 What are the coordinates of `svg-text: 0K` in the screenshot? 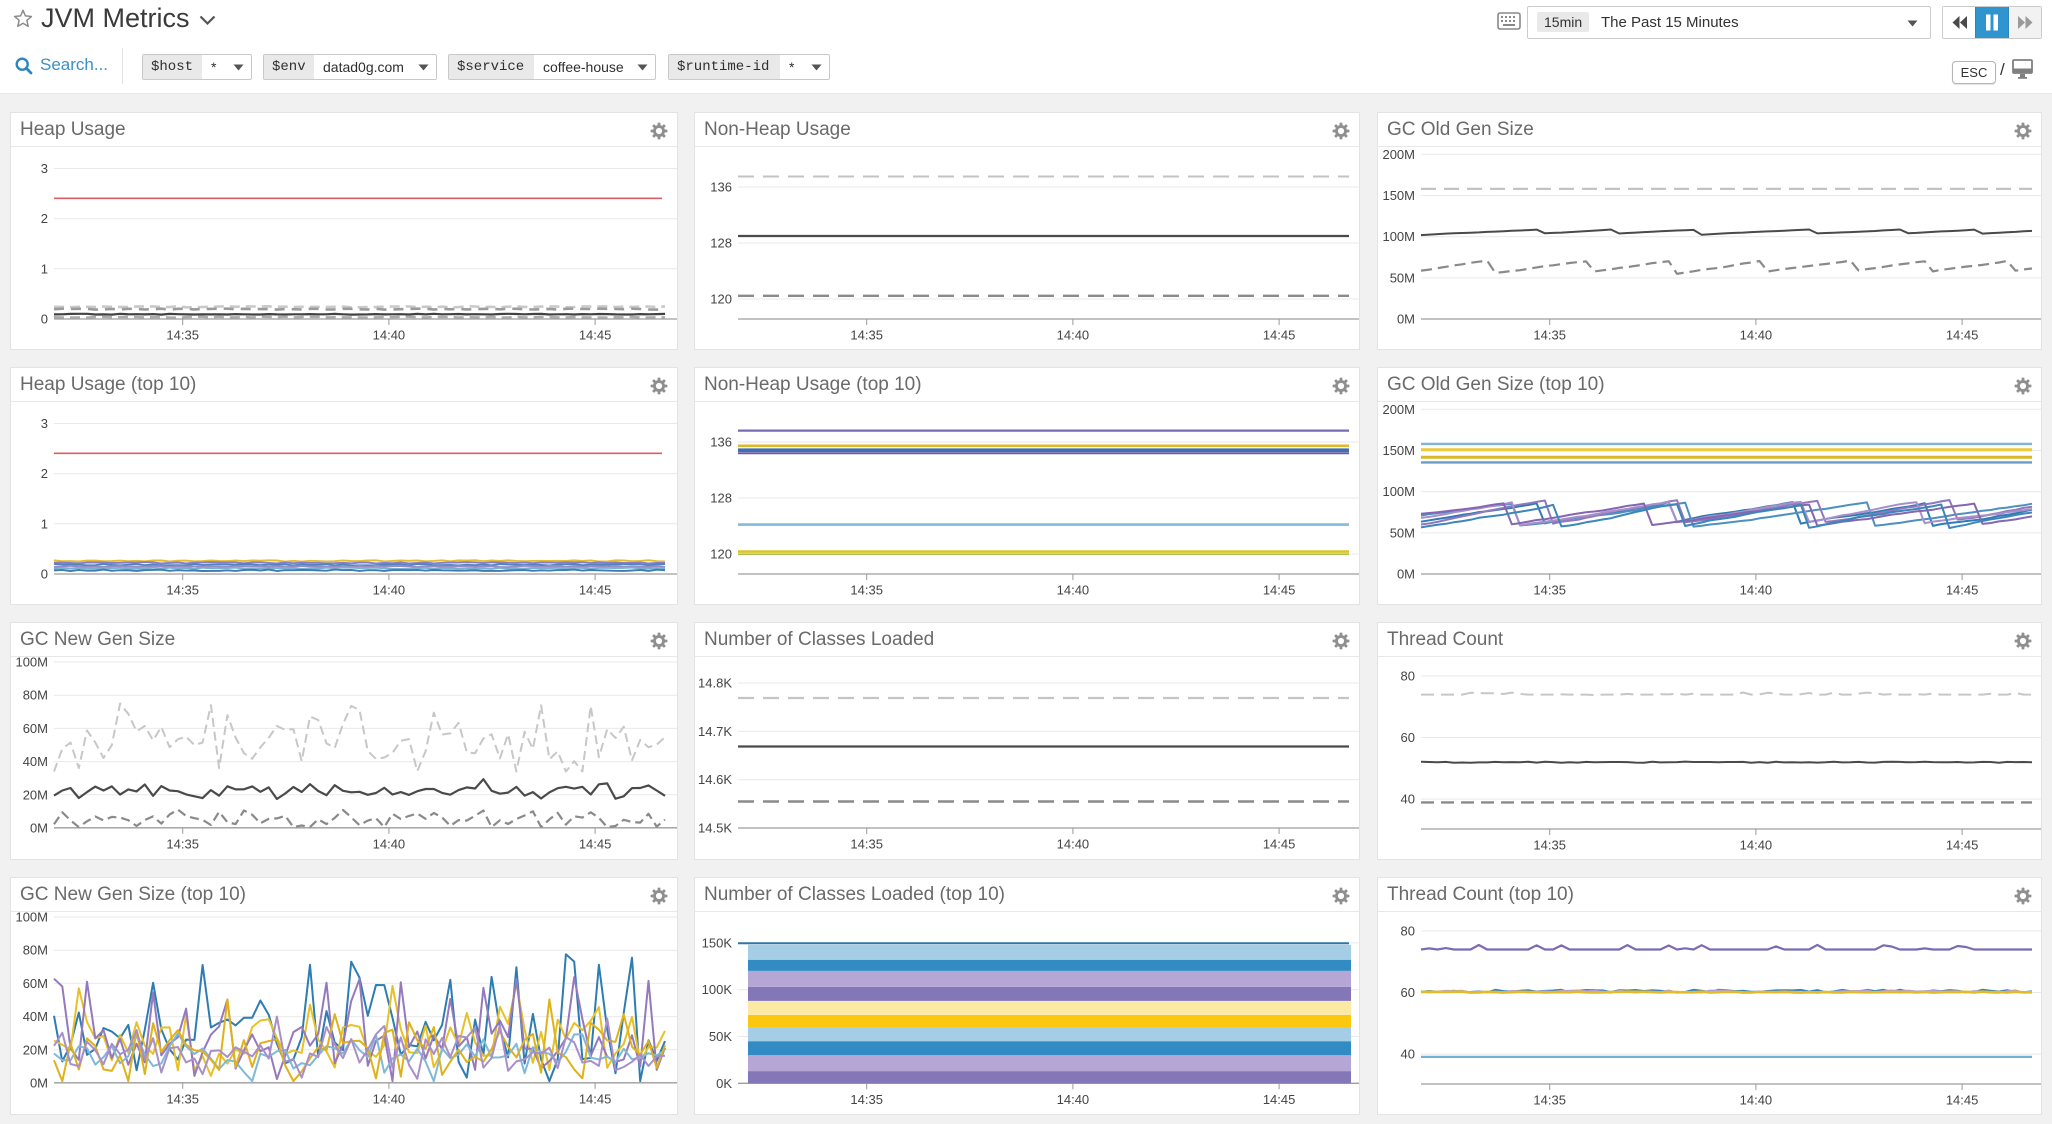 It's located at (724, 1083).